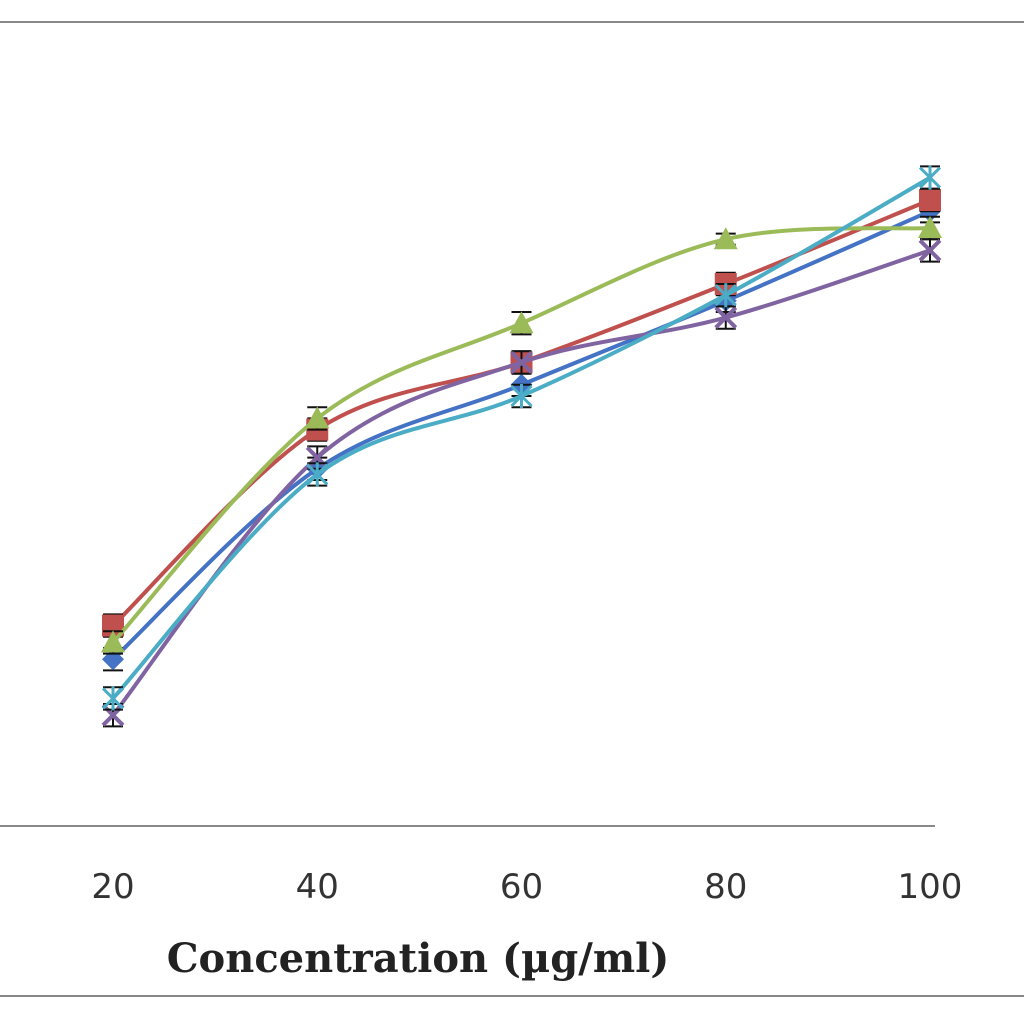 Image resolution: width=1024 pixels, height=1024 pixels. Describe the element at coordinates (418, 958) in the screenshot. I see `x-axis-title: Concentration (µg/ml)` at that location.